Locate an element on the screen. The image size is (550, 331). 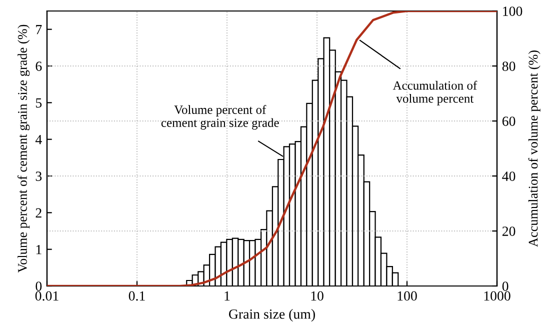
x-tick-label: 0.01 is located at coordinates (46, 296).